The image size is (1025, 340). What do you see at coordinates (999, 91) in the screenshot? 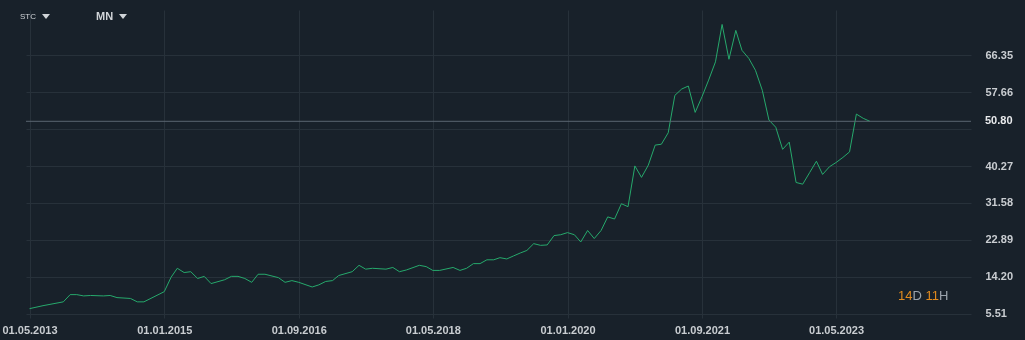
I see `y-tick-label: 57.66` at bounding box center [999, 91].